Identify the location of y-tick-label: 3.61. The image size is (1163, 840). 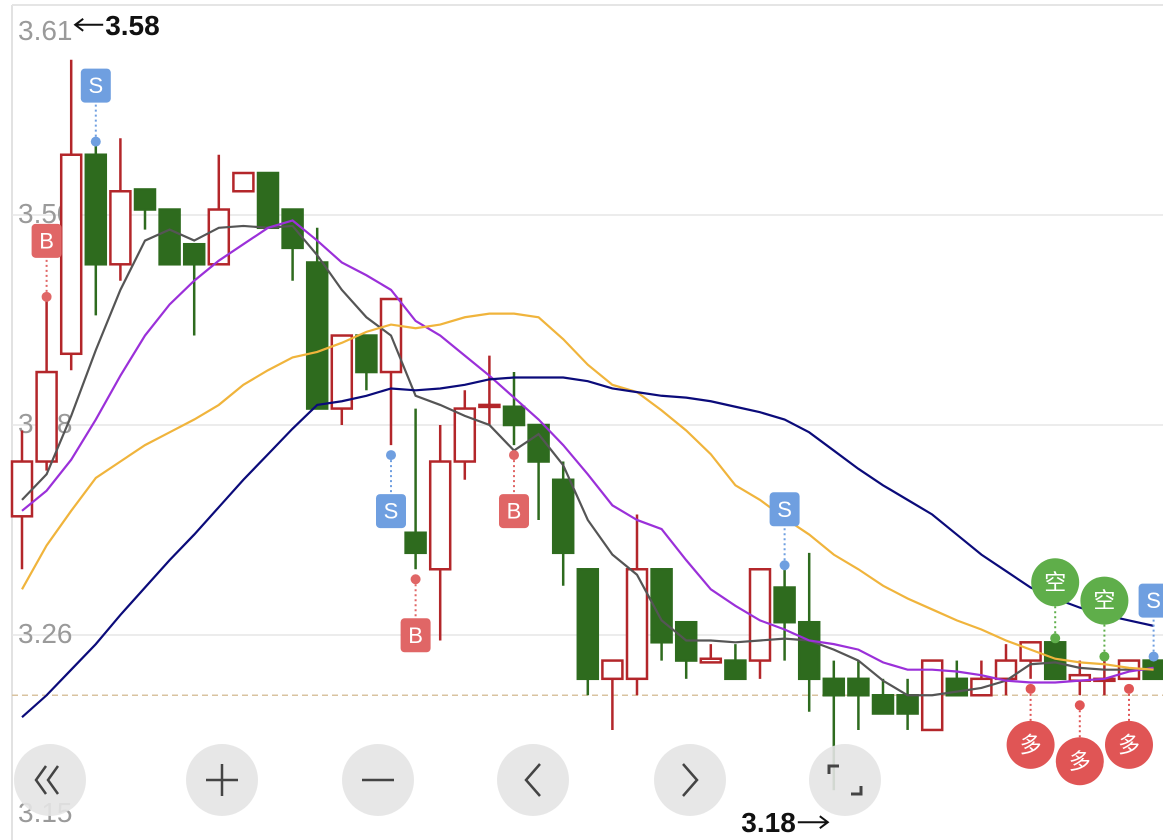
(45, 30).